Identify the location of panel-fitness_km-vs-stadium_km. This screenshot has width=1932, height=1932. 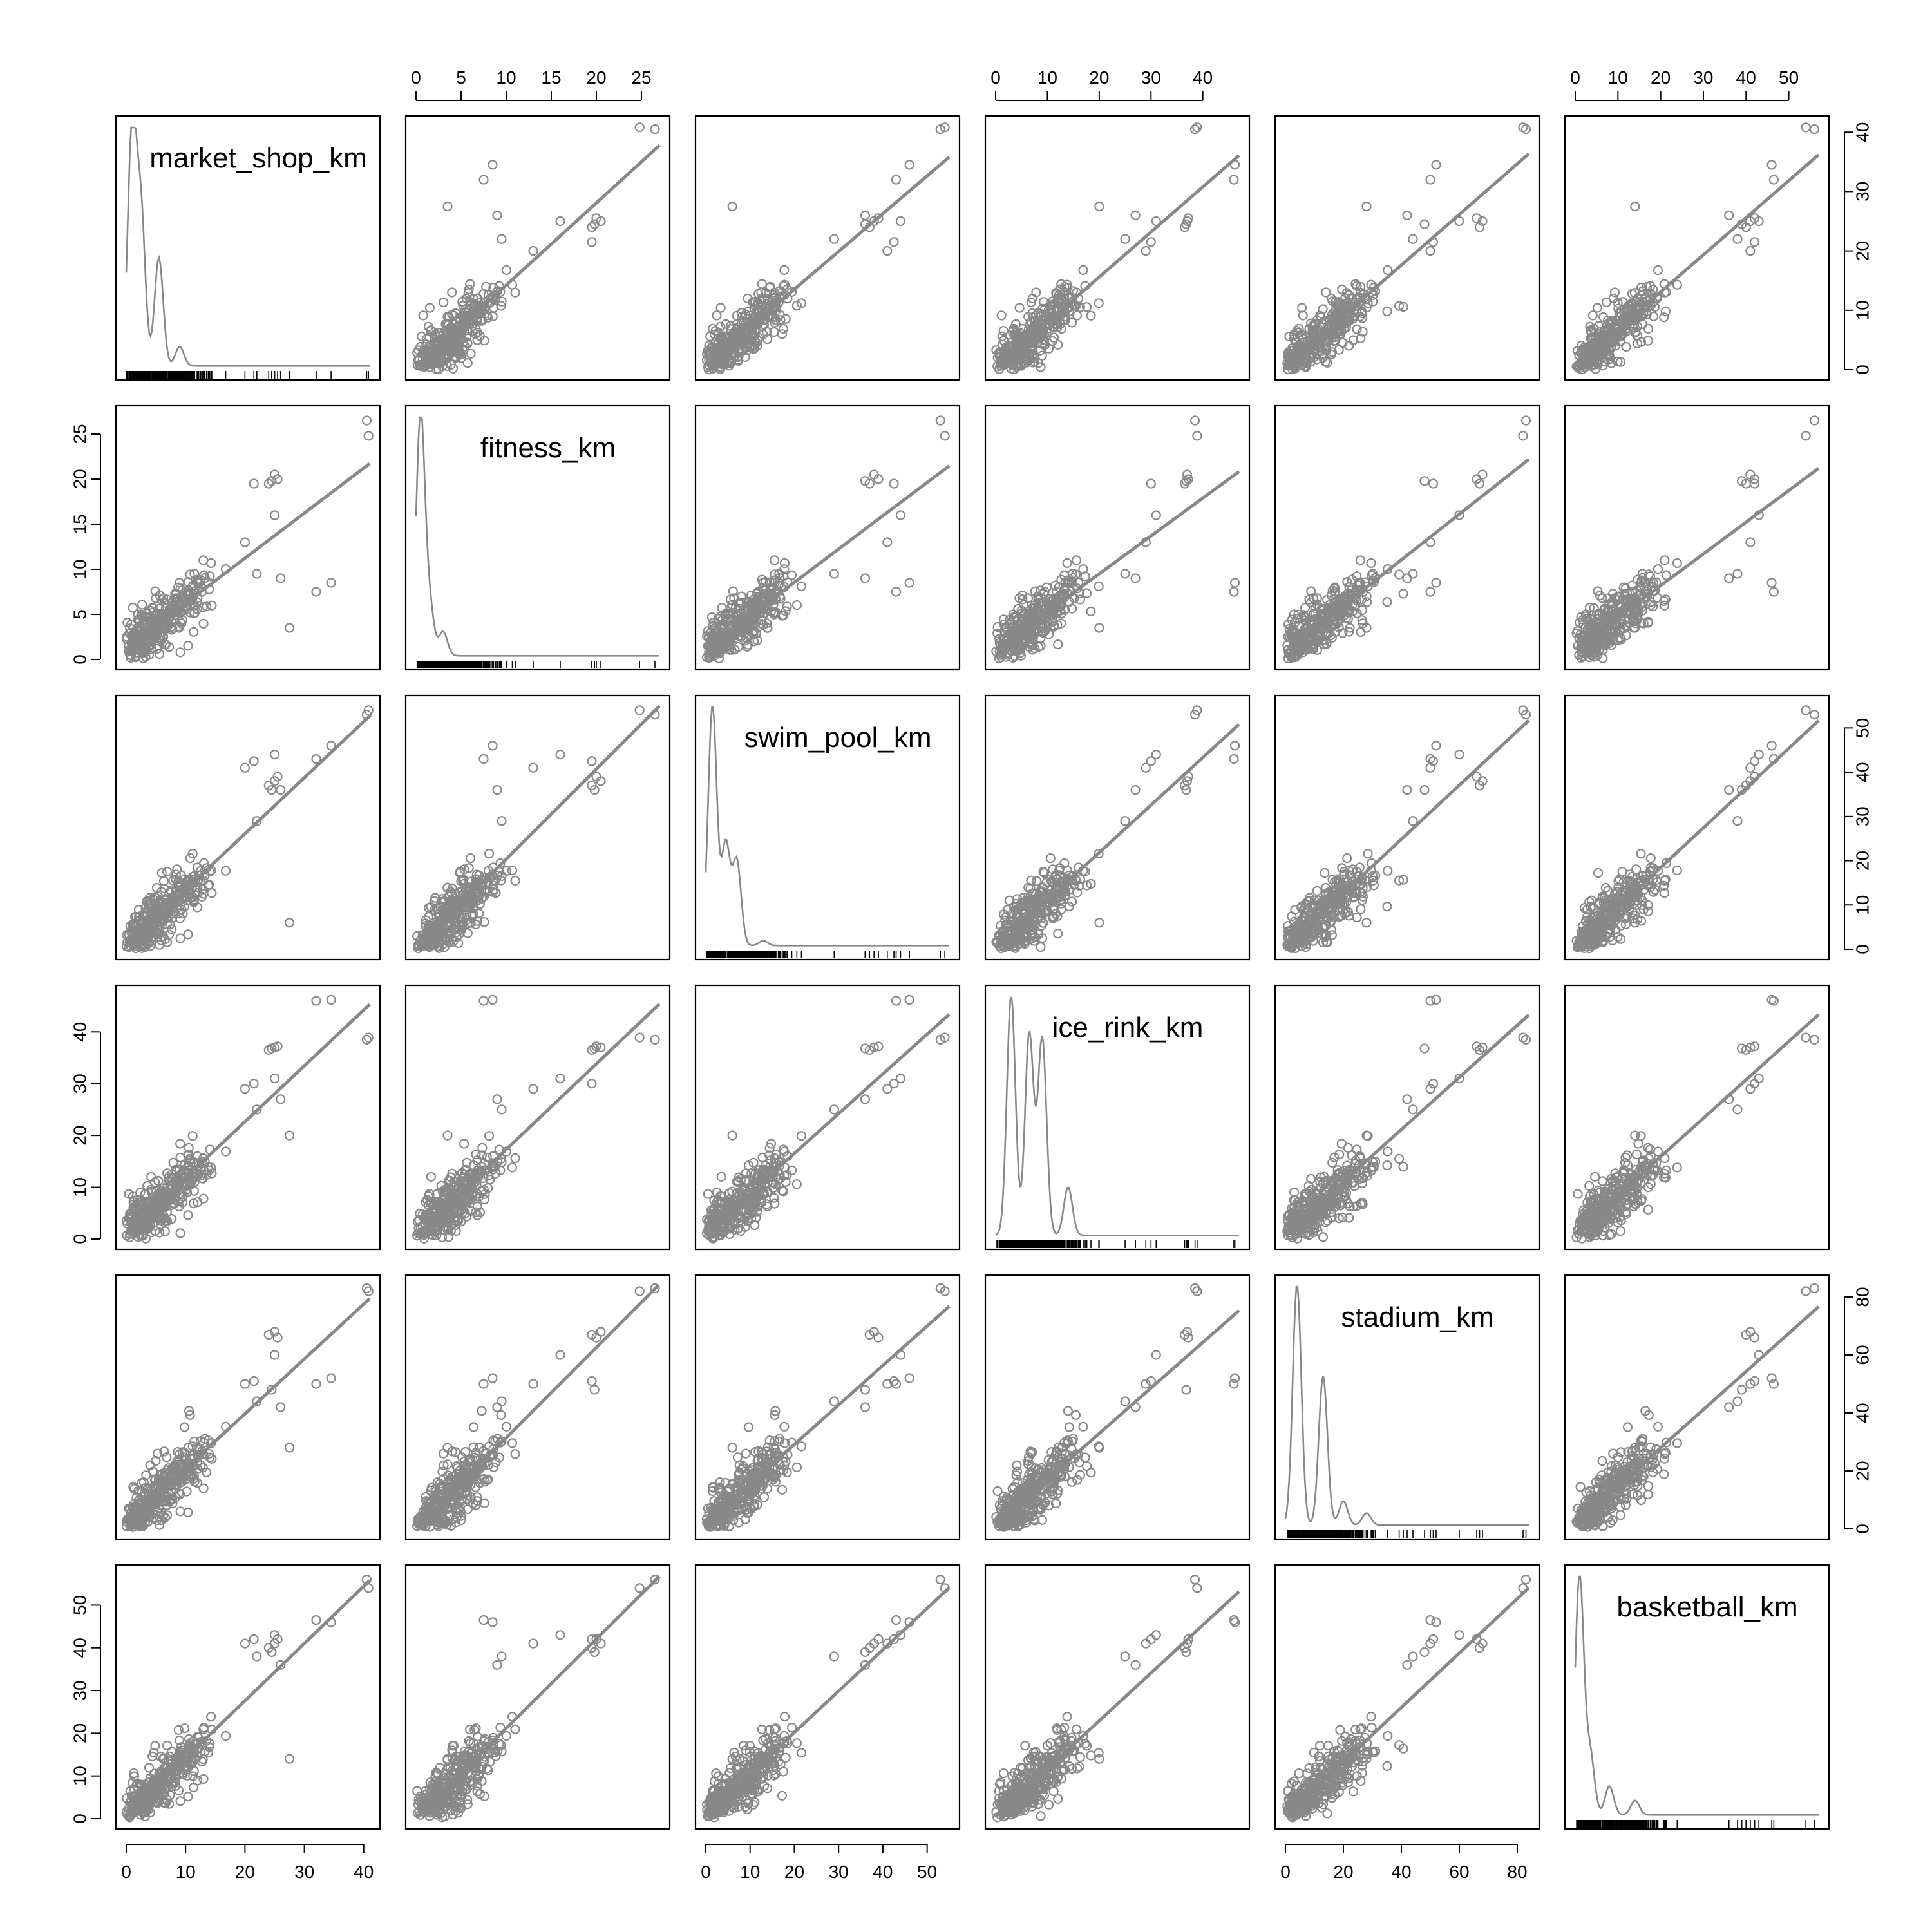
(1407, 538).